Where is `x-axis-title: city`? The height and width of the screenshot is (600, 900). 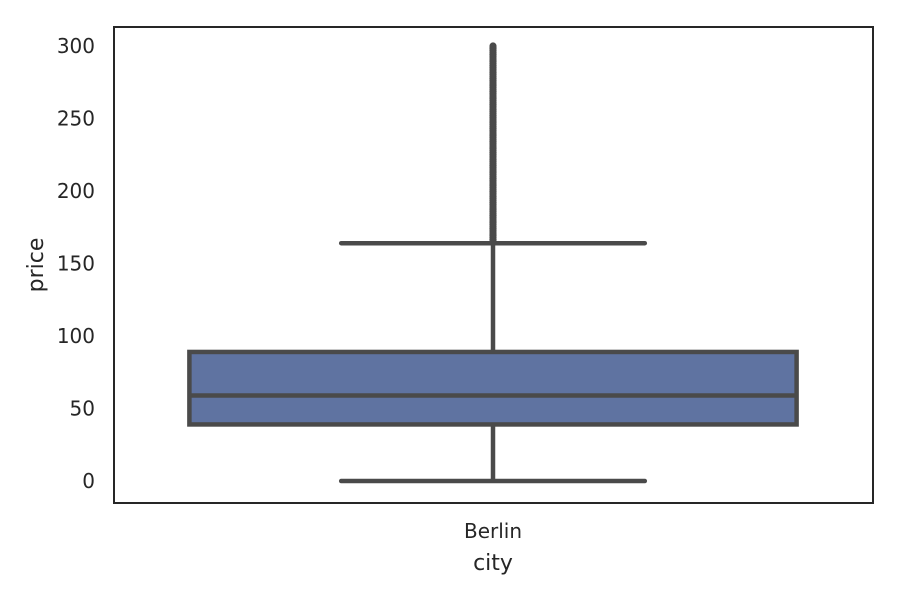
x-axis-title: city is located at coordinates (493, 563).